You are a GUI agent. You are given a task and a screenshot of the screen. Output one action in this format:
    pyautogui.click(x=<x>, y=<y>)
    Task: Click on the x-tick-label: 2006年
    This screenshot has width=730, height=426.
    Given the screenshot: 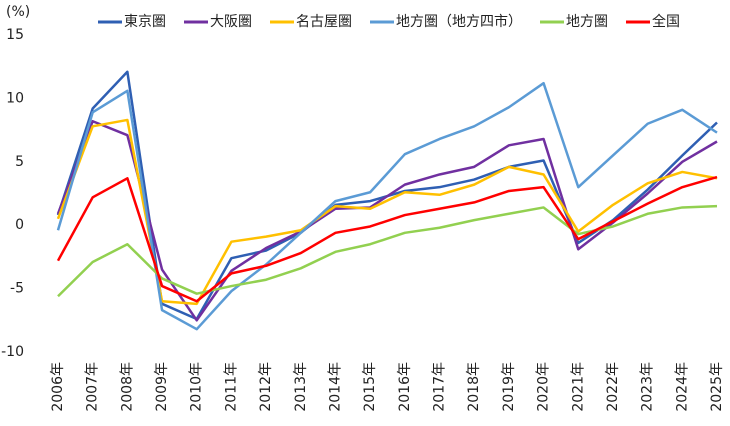 What is the action you would take?
    pyautogui.click(x=58, y=387)
    